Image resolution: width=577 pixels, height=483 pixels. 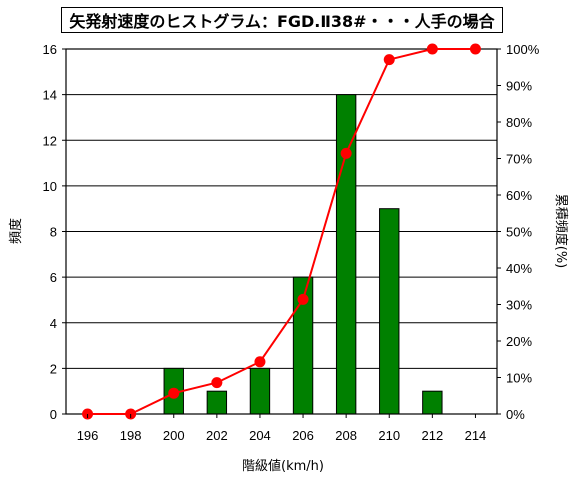 What do you see at coordinates (174, 435) in the screenshot?
I see `x-tick-label: 200` at bounding box center [174, 435].